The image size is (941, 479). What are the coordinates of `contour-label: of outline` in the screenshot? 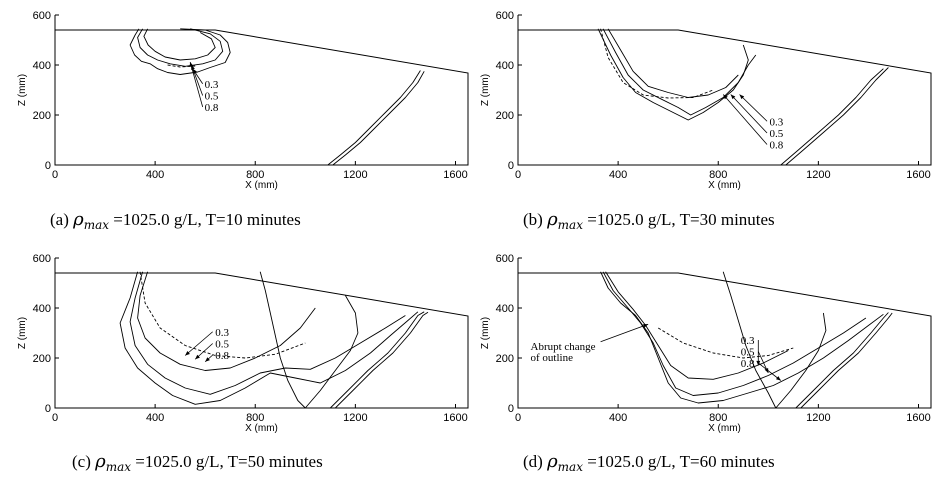 It's located at (552, 358).